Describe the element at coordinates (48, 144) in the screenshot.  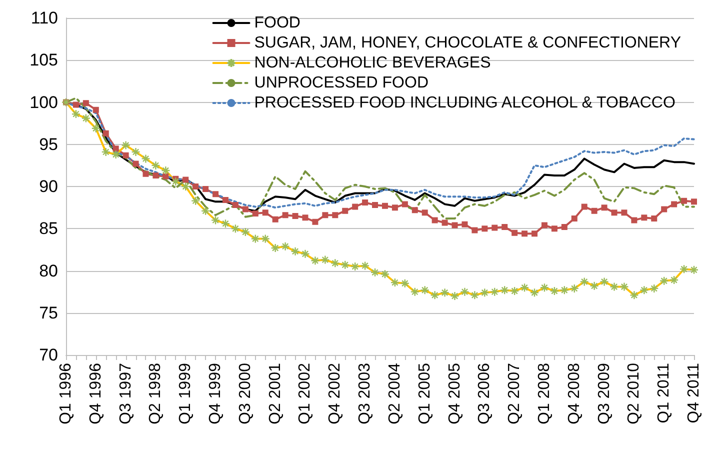
I see `y-tick-label: 95` at that location.